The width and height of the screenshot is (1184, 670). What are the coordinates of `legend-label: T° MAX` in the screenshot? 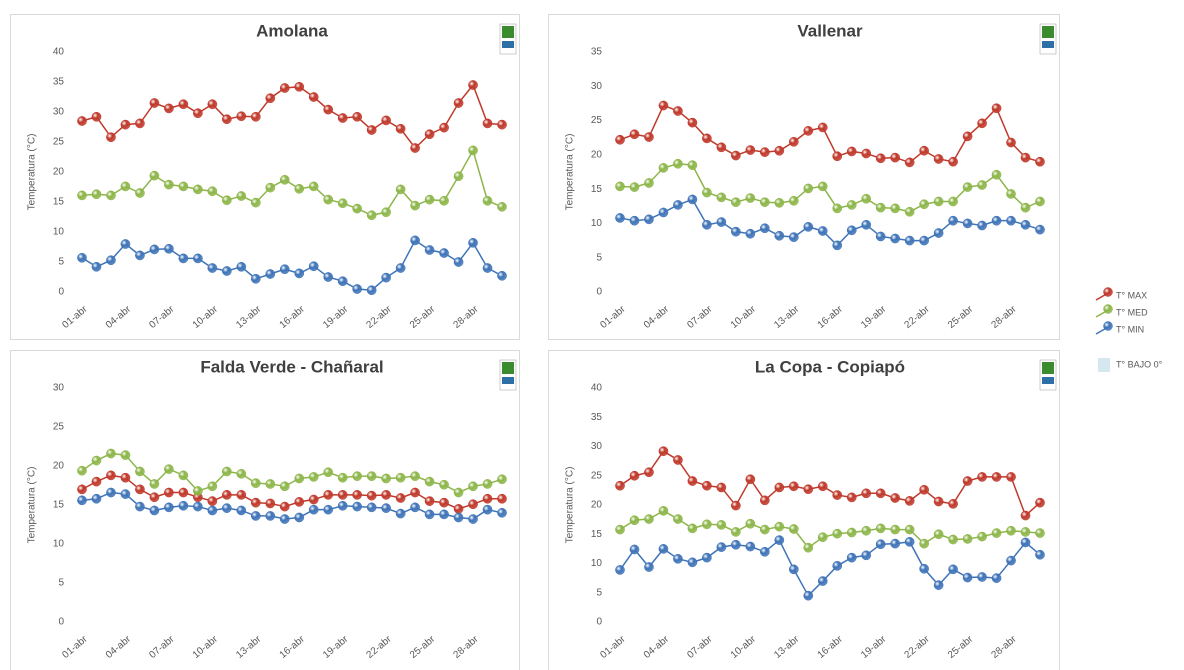 It's located at (1131, 295).